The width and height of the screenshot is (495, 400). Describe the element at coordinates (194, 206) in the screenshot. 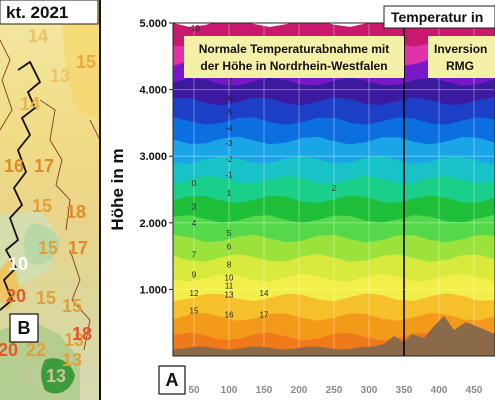

I see `isotherm-label: 3` at that location.